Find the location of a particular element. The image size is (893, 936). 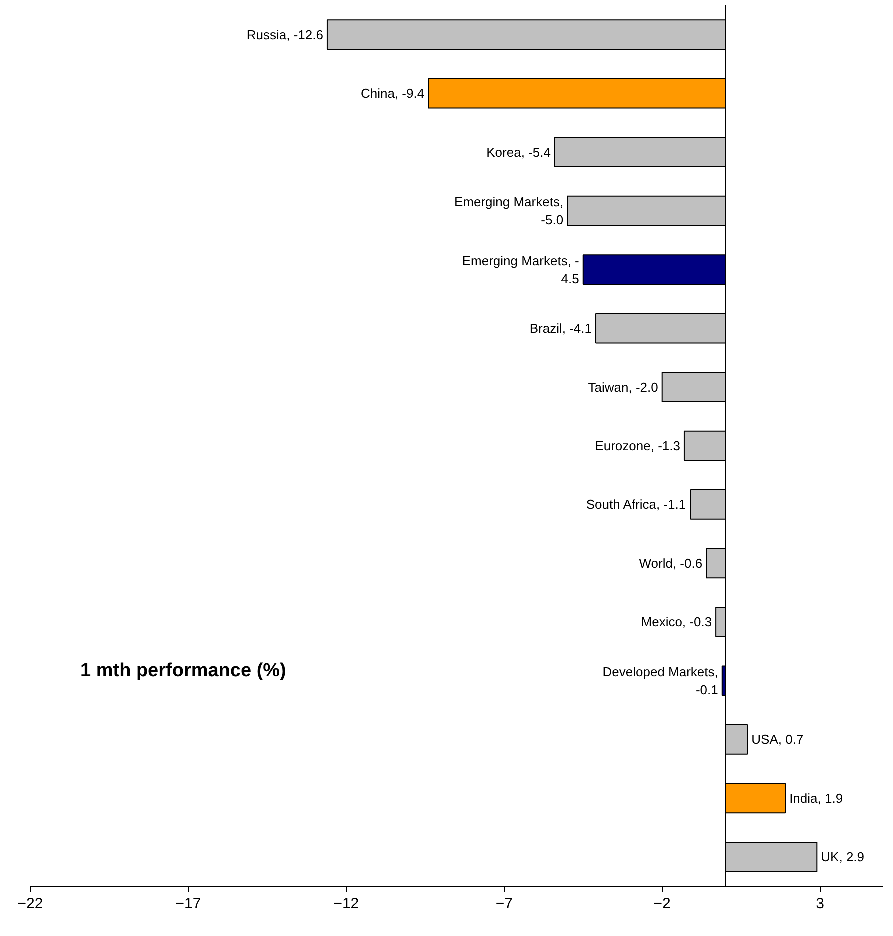

data-label: USA, 0.7 is located at coordinates (778, 740).